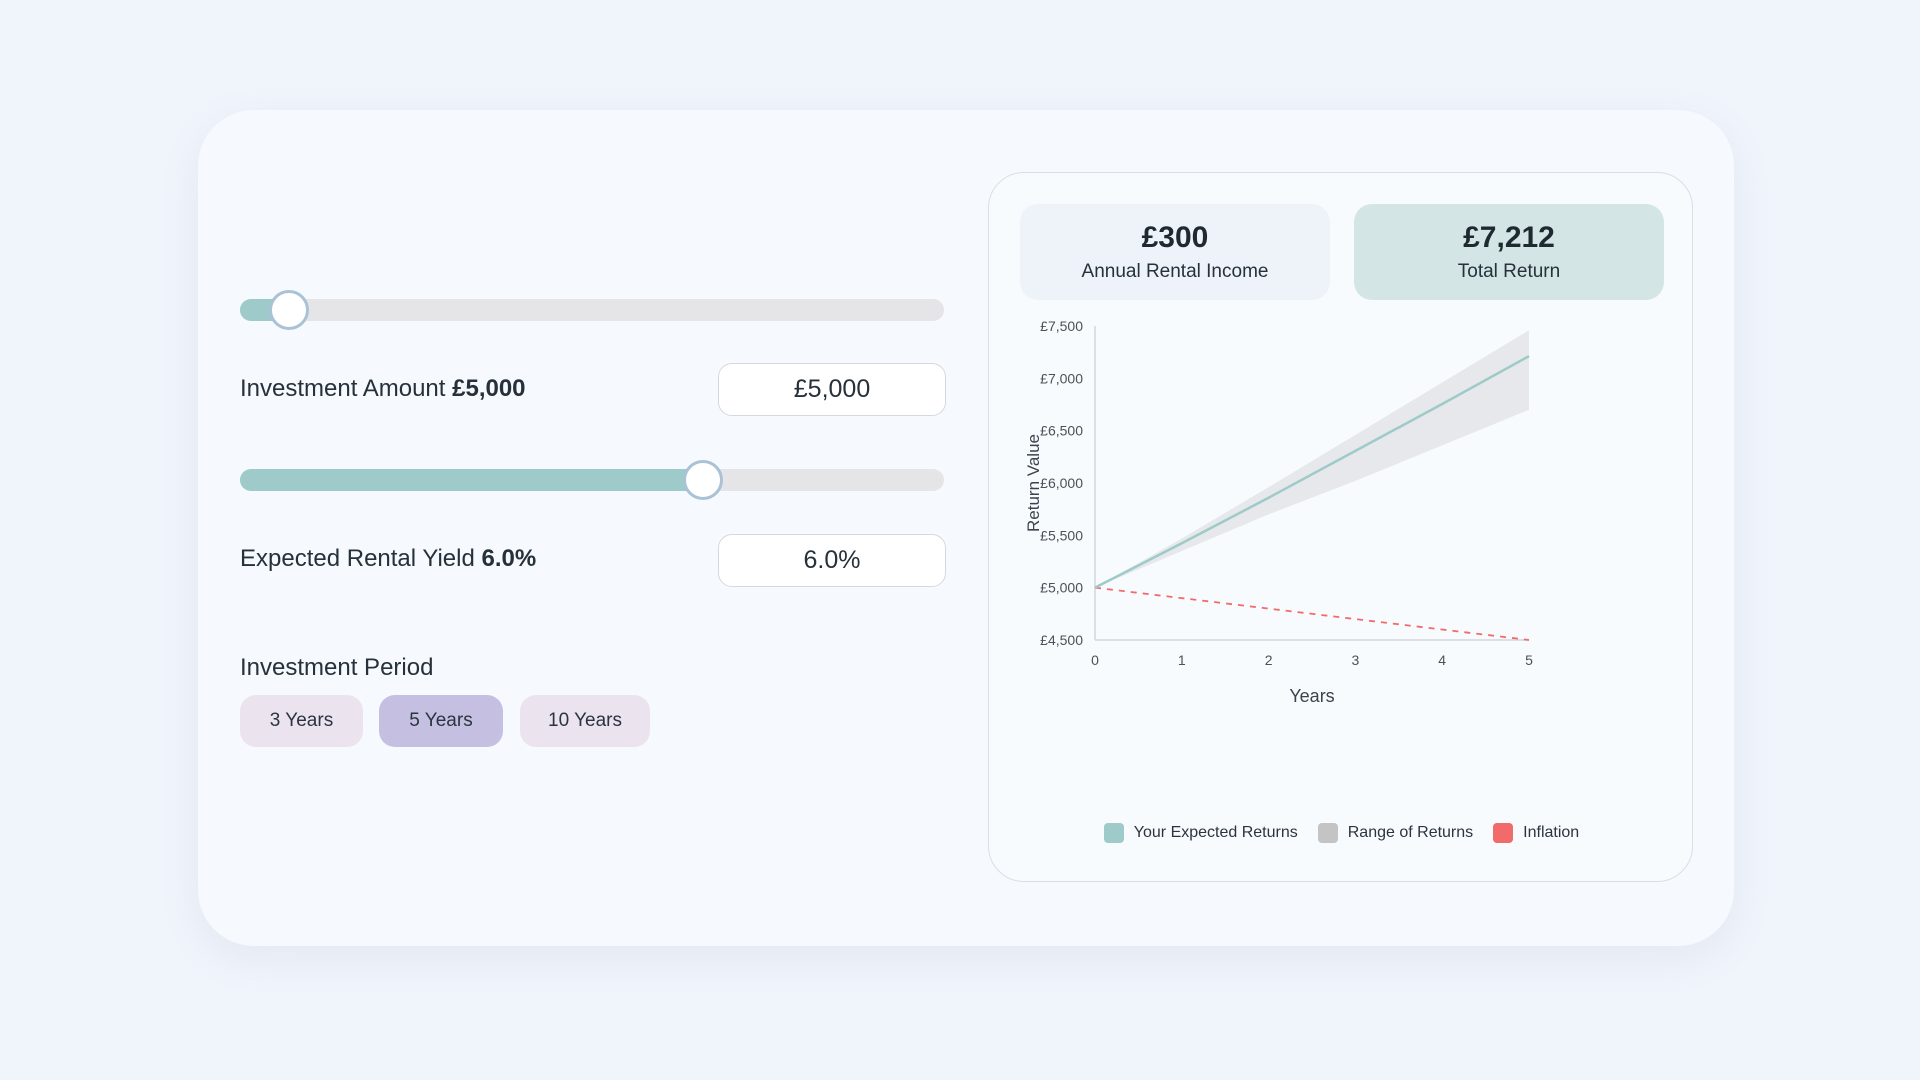 Image resolution: width=1920 pixels, height=1080 pixels. What do you see at coordinates (1061, 483) in the screenshot?
I see `y-tick-label: £6,000` at bounding box center [1061, 483].